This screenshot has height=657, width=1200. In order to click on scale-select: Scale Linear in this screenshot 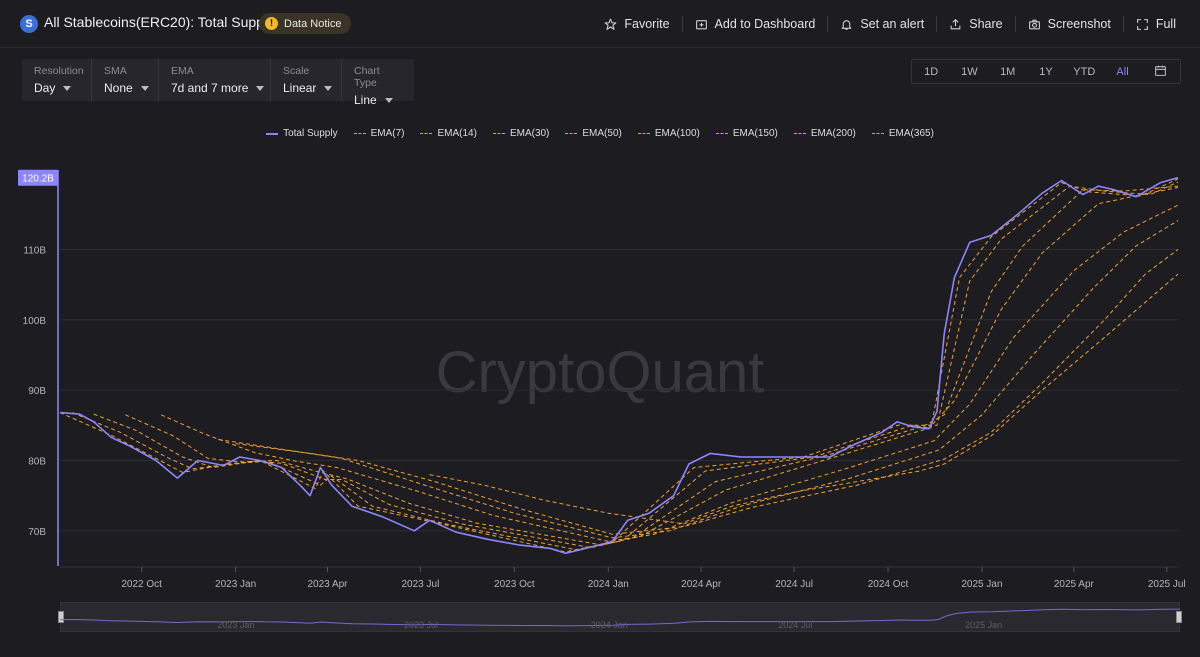, I will do `click(306, 80)`.